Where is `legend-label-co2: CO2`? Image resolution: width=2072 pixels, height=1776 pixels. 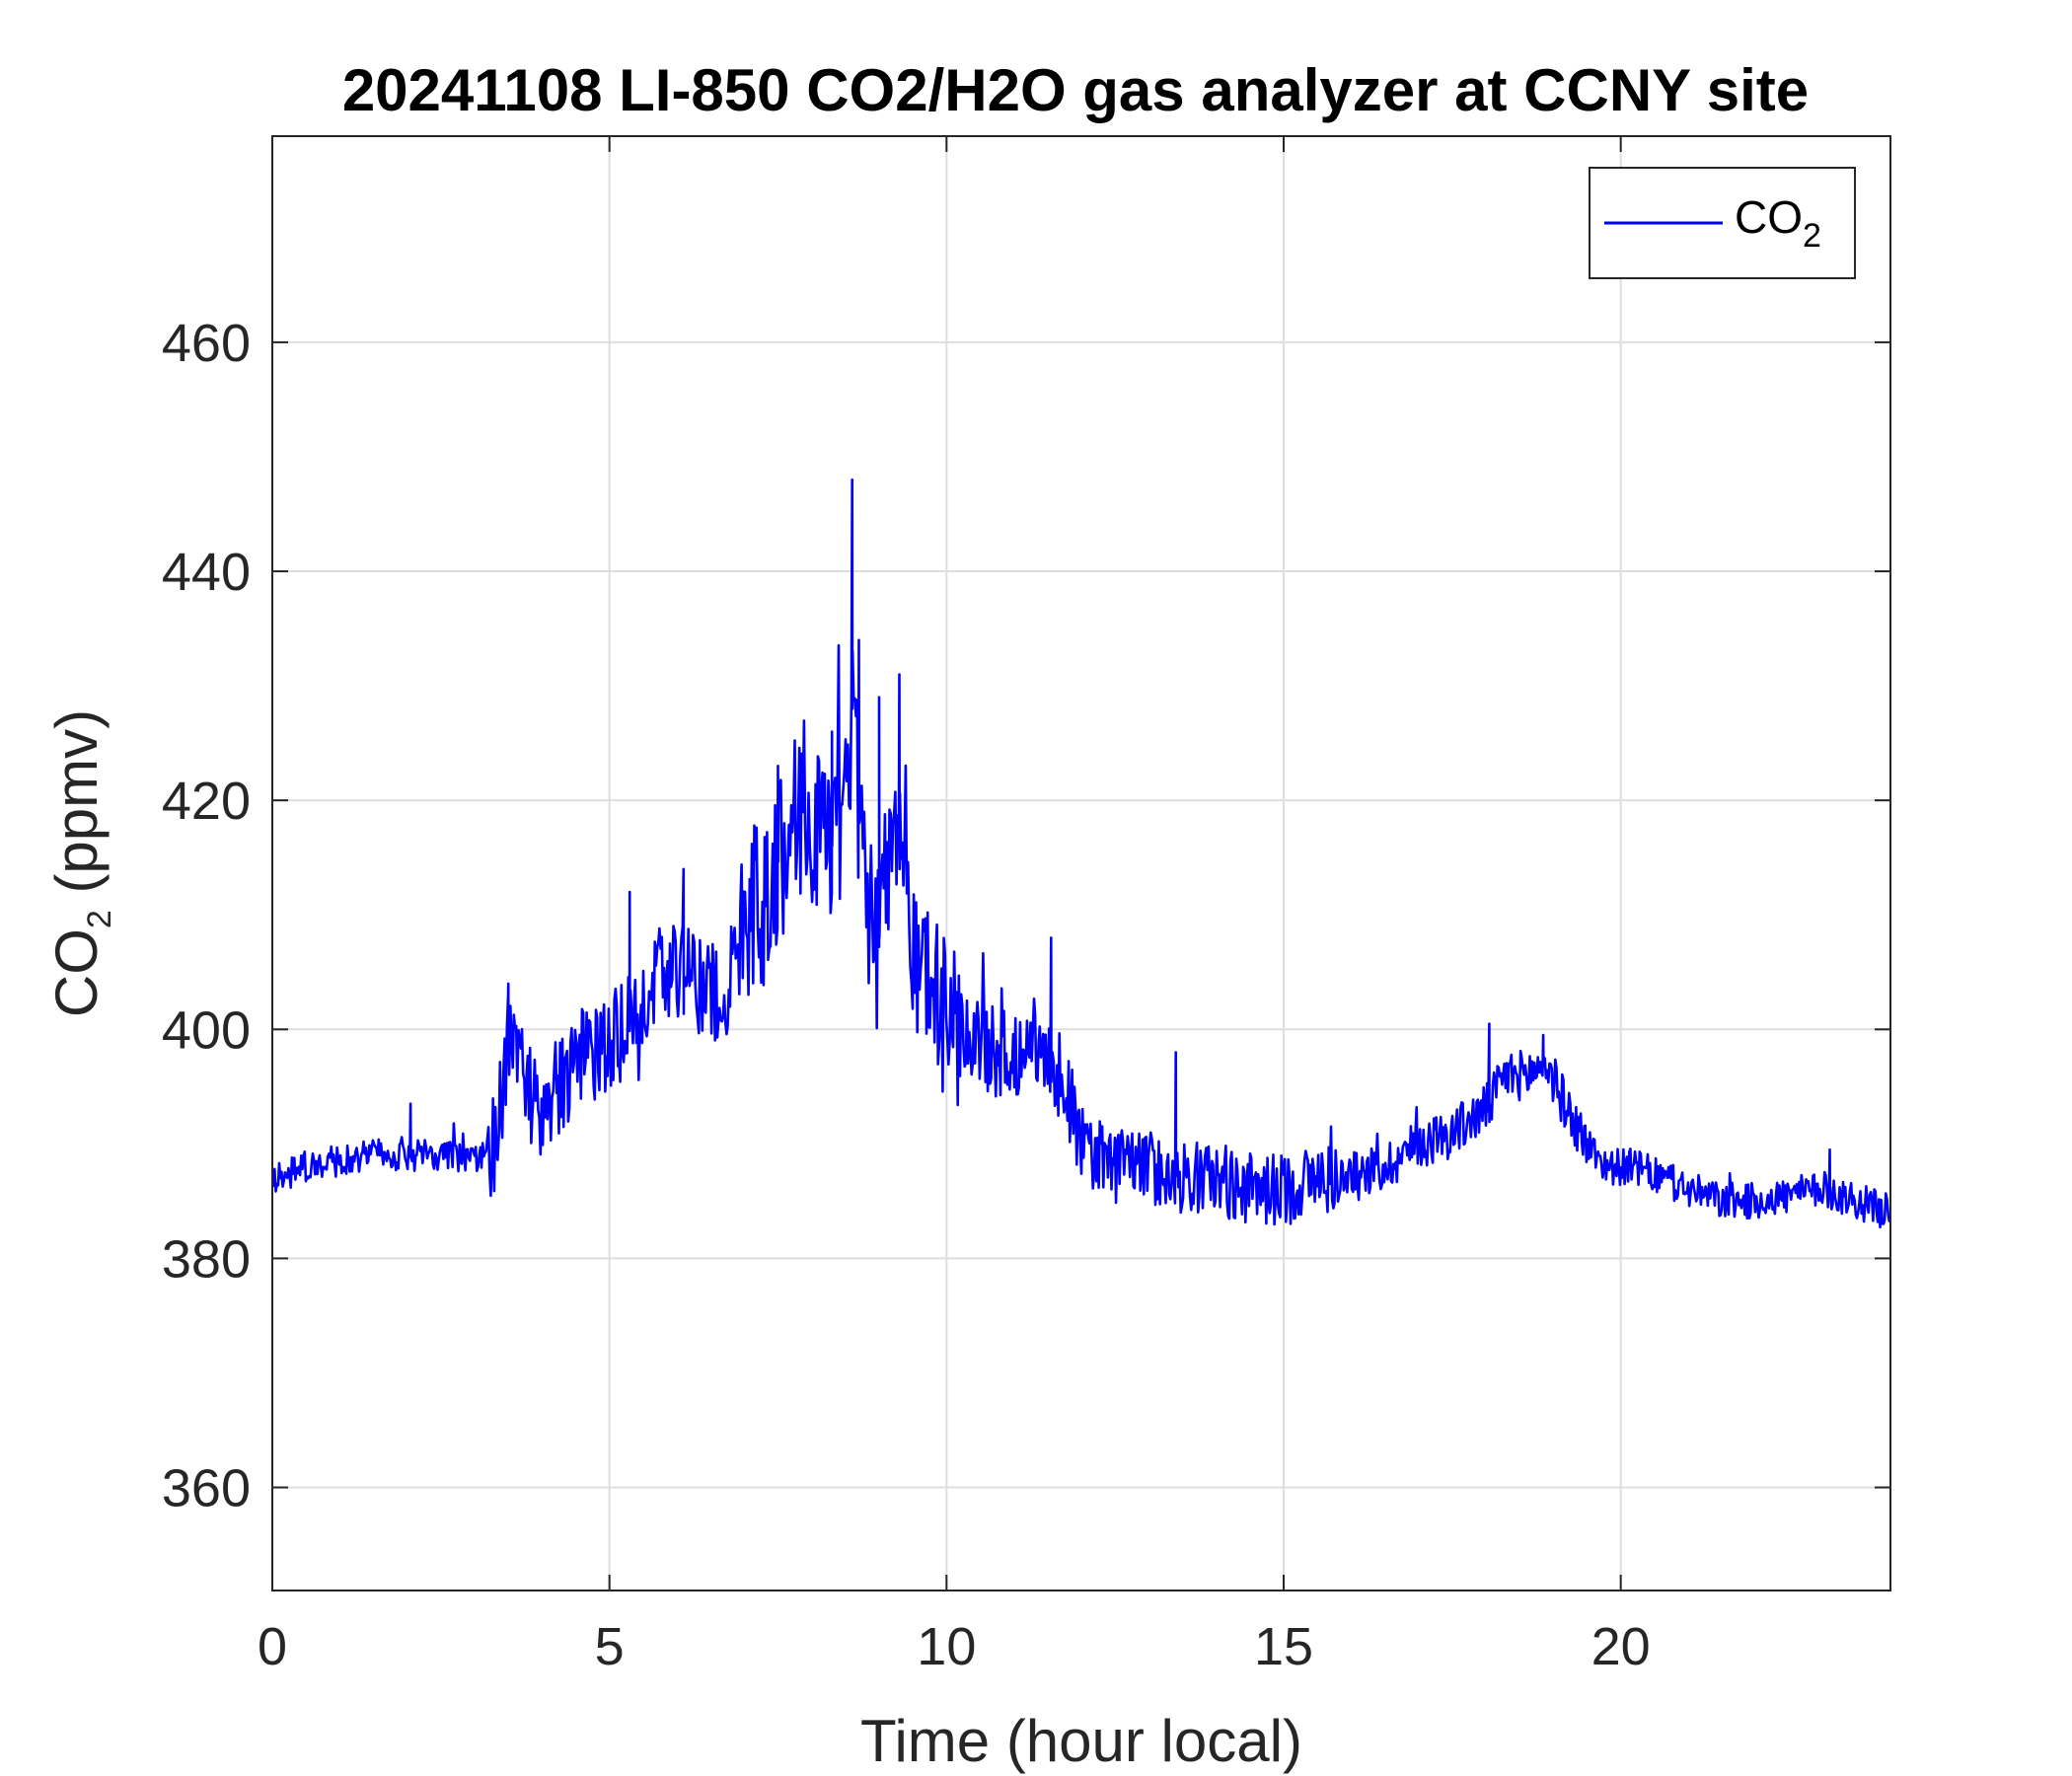 legend-label-co2: CO2 is located at coordinates (1778, 223).